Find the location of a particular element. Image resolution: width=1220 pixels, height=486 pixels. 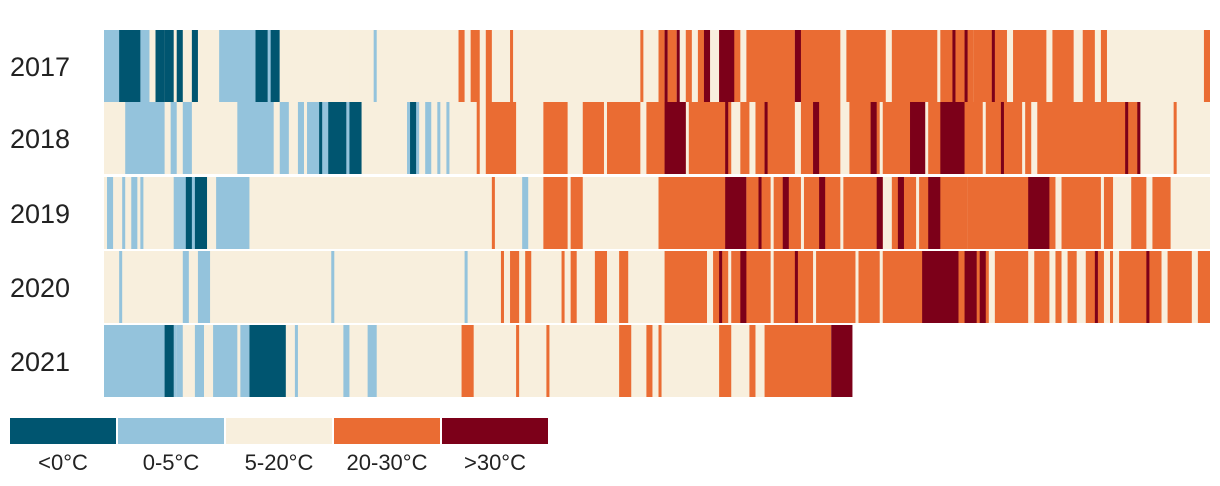

heatmap-row-2019 is located at coordinates (657, 213).